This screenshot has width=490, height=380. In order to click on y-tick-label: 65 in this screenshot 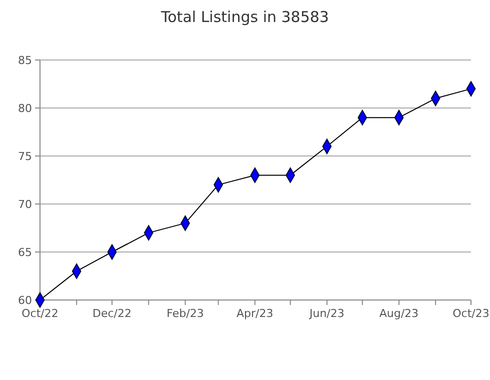, I will do `click(25, 252)`.